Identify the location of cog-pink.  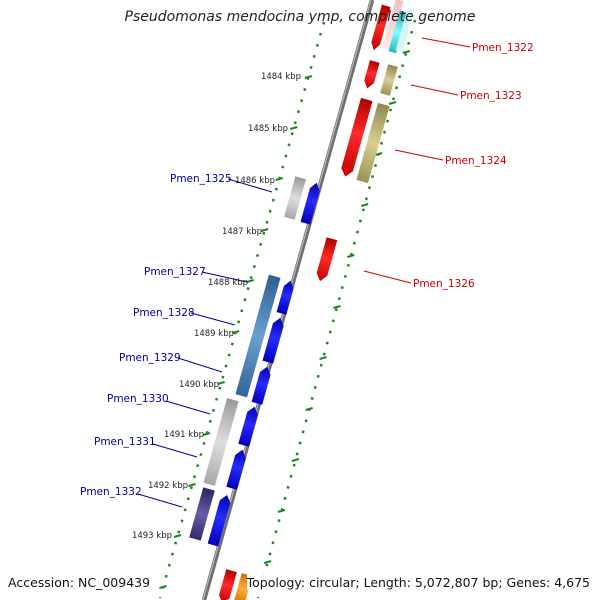
(393, 25).